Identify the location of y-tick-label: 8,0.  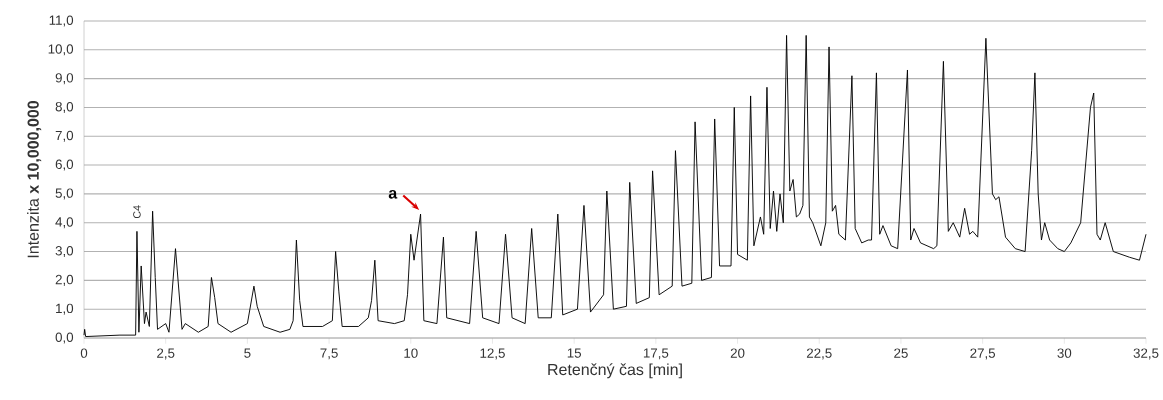
(64, 107).